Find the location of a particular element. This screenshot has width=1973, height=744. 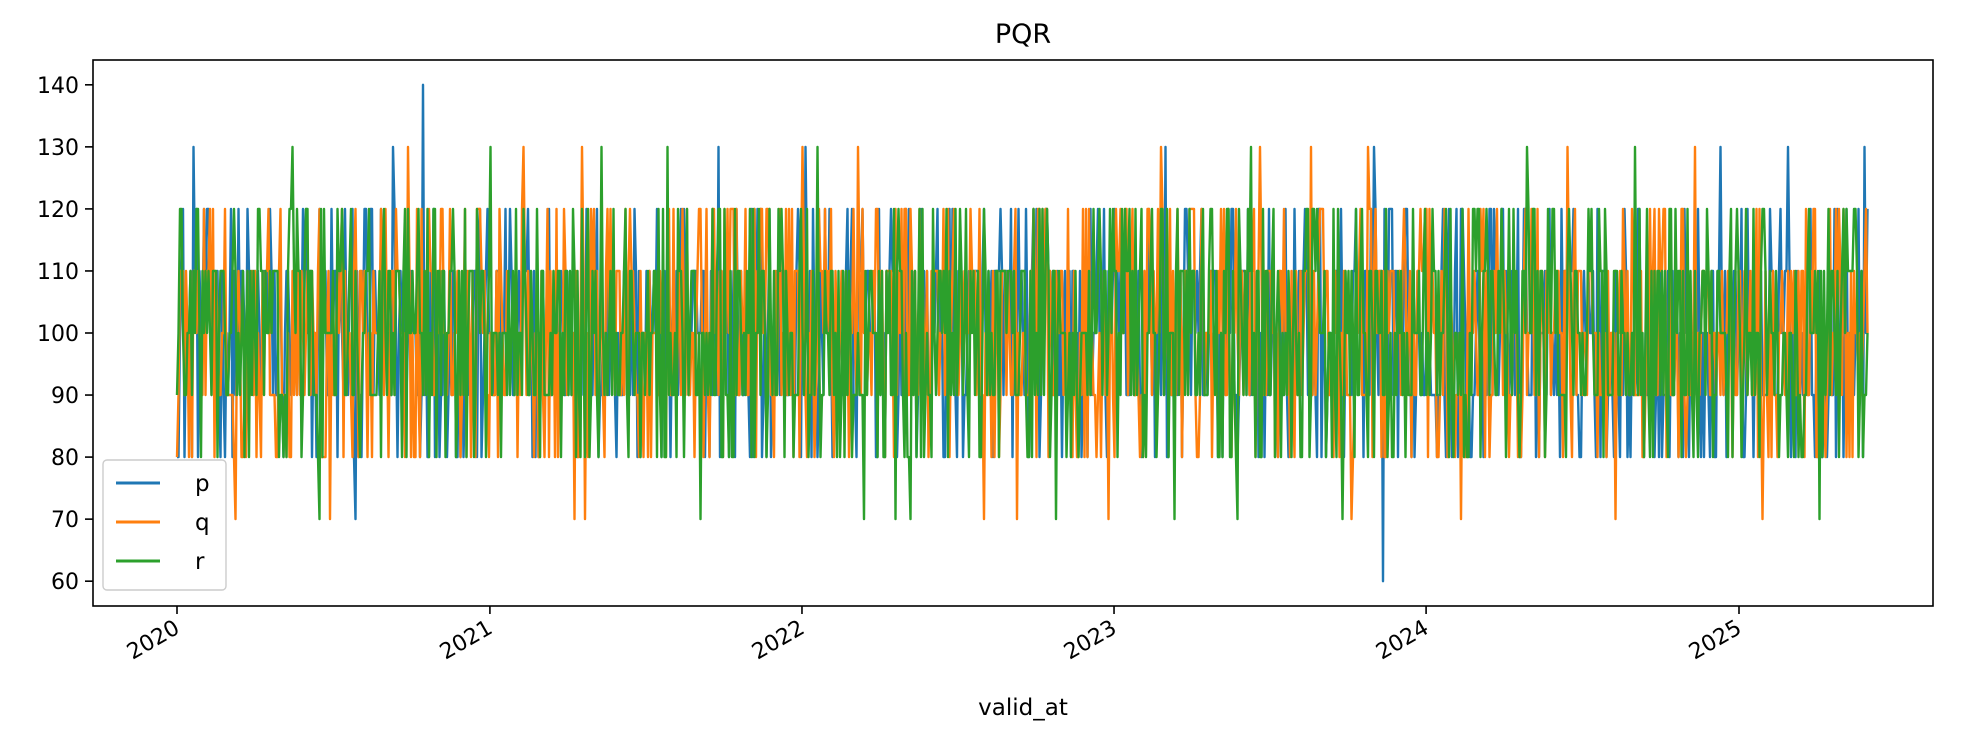

y-tick-label: 100 is located at coordinates (58, 334).